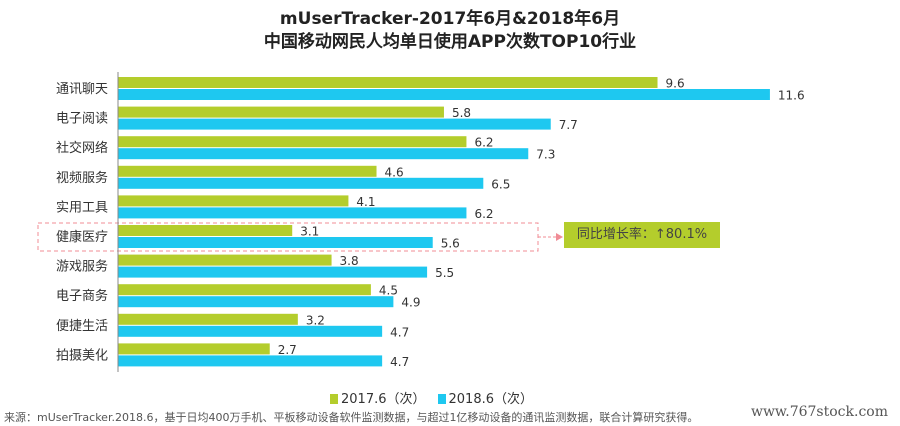  What do you see at coordinates (568, 125) in the screenshot?
I see `data-label: 7.7` at bounding box center [568, 125].